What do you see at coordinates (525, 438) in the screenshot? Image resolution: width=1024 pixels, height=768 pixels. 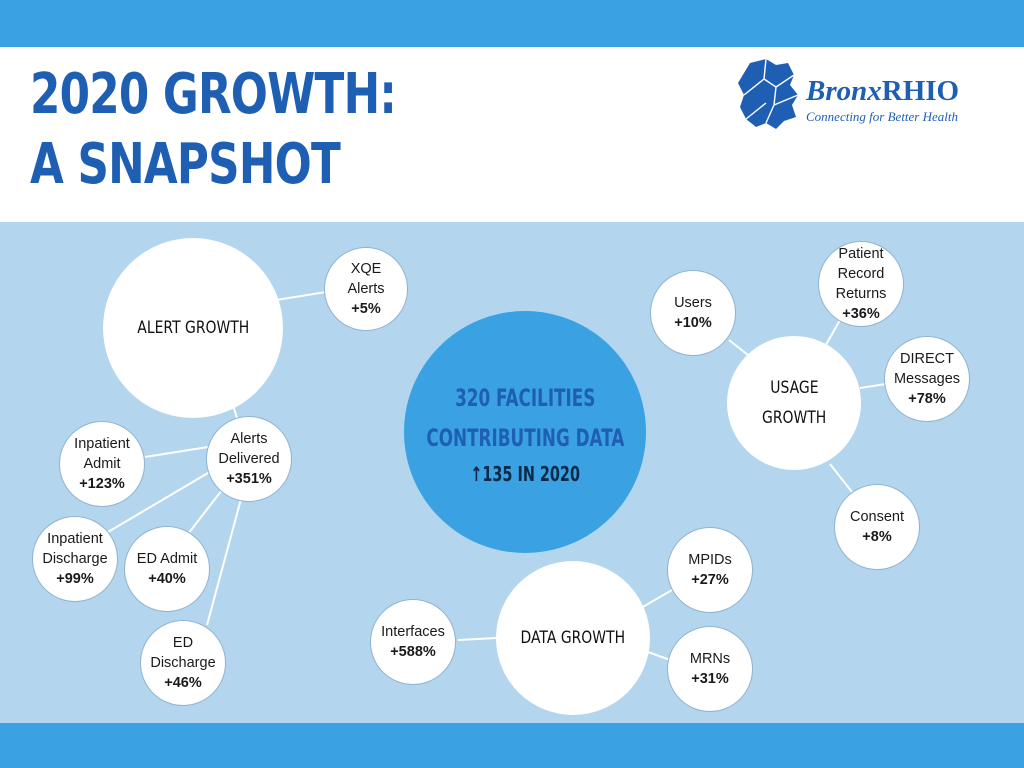 I see `hub-line-2: CONTRIBUTING DATA` at bounding box center [525, 438].